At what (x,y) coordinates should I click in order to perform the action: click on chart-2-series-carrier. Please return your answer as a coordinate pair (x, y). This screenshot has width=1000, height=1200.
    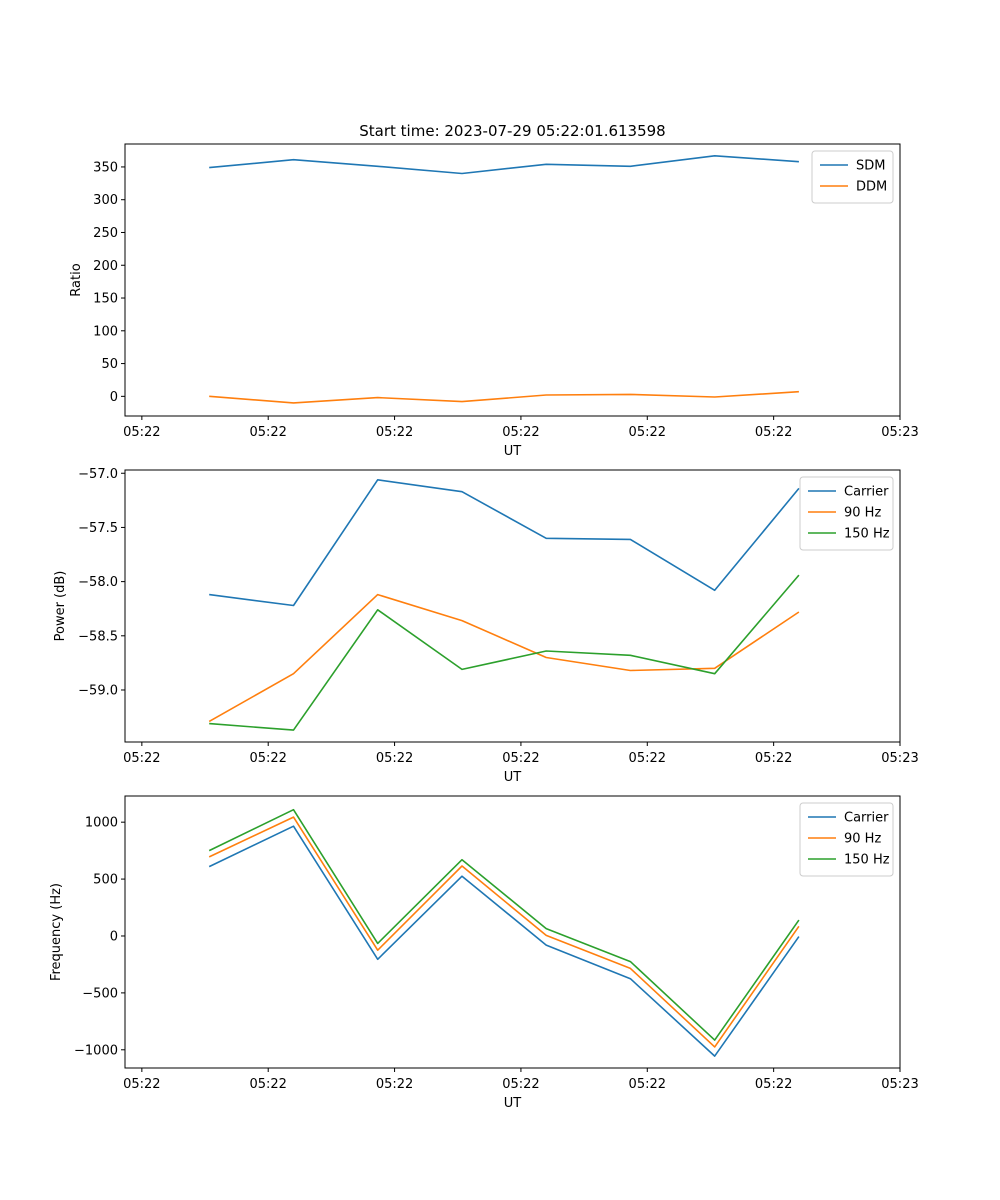
    Looking at the image, I should click on (504, 542).